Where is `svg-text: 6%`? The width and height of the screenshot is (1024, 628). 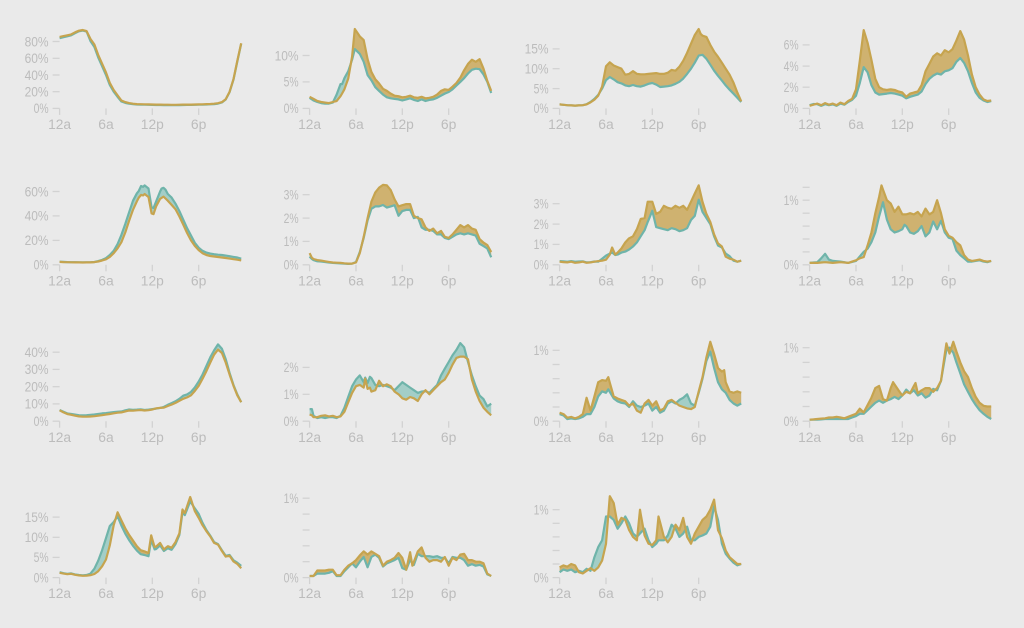 svg-text: 6% is located at coordinates (791, 45).